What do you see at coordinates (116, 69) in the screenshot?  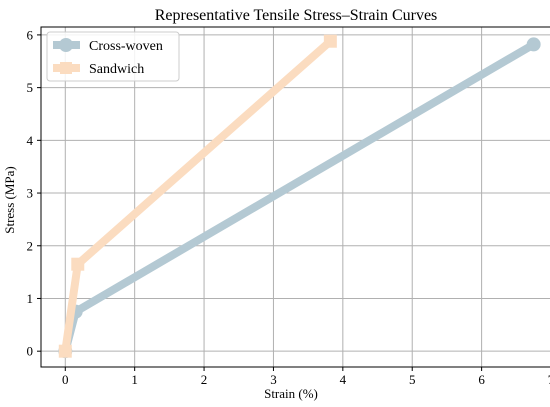 I see `legend-label-sandwich: Sandwich` at bounding box center [116, 69].